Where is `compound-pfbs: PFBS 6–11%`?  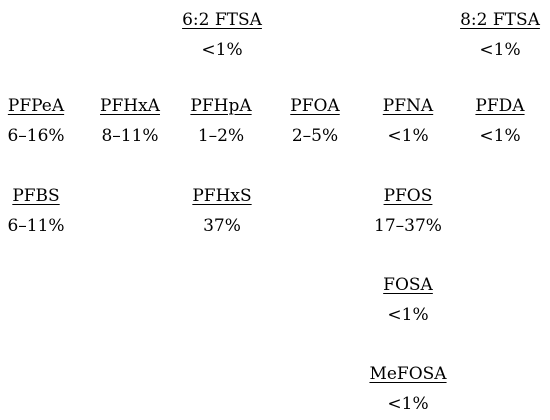
compound-pfbs: PFBS 6–11% is located at coordinates (45, 211).